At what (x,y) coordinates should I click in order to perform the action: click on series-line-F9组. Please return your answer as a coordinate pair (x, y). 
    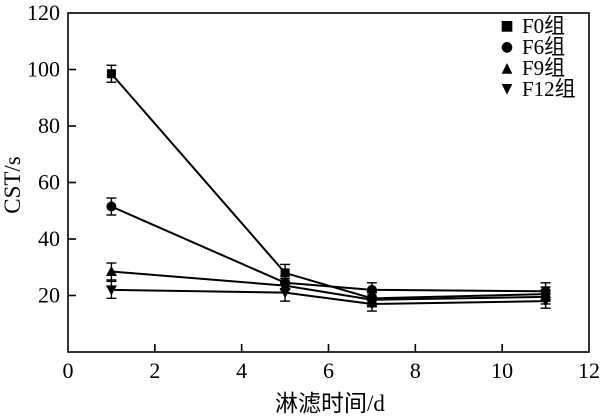
    Looking at the image, I should click on (328, 285).